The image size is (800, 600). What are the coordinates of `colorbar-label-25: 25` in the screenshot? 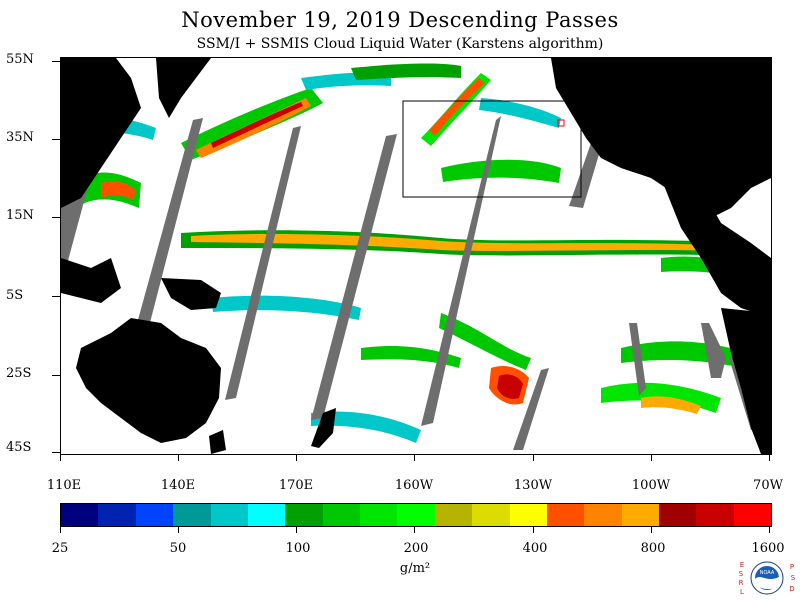 It's located at (60, 548).